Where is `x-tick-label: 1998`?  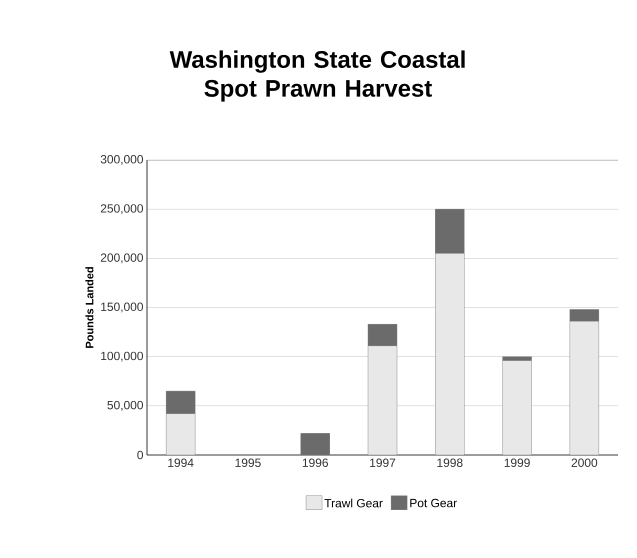
x-tick-label: 1998 is located at coordinates (450, 462).